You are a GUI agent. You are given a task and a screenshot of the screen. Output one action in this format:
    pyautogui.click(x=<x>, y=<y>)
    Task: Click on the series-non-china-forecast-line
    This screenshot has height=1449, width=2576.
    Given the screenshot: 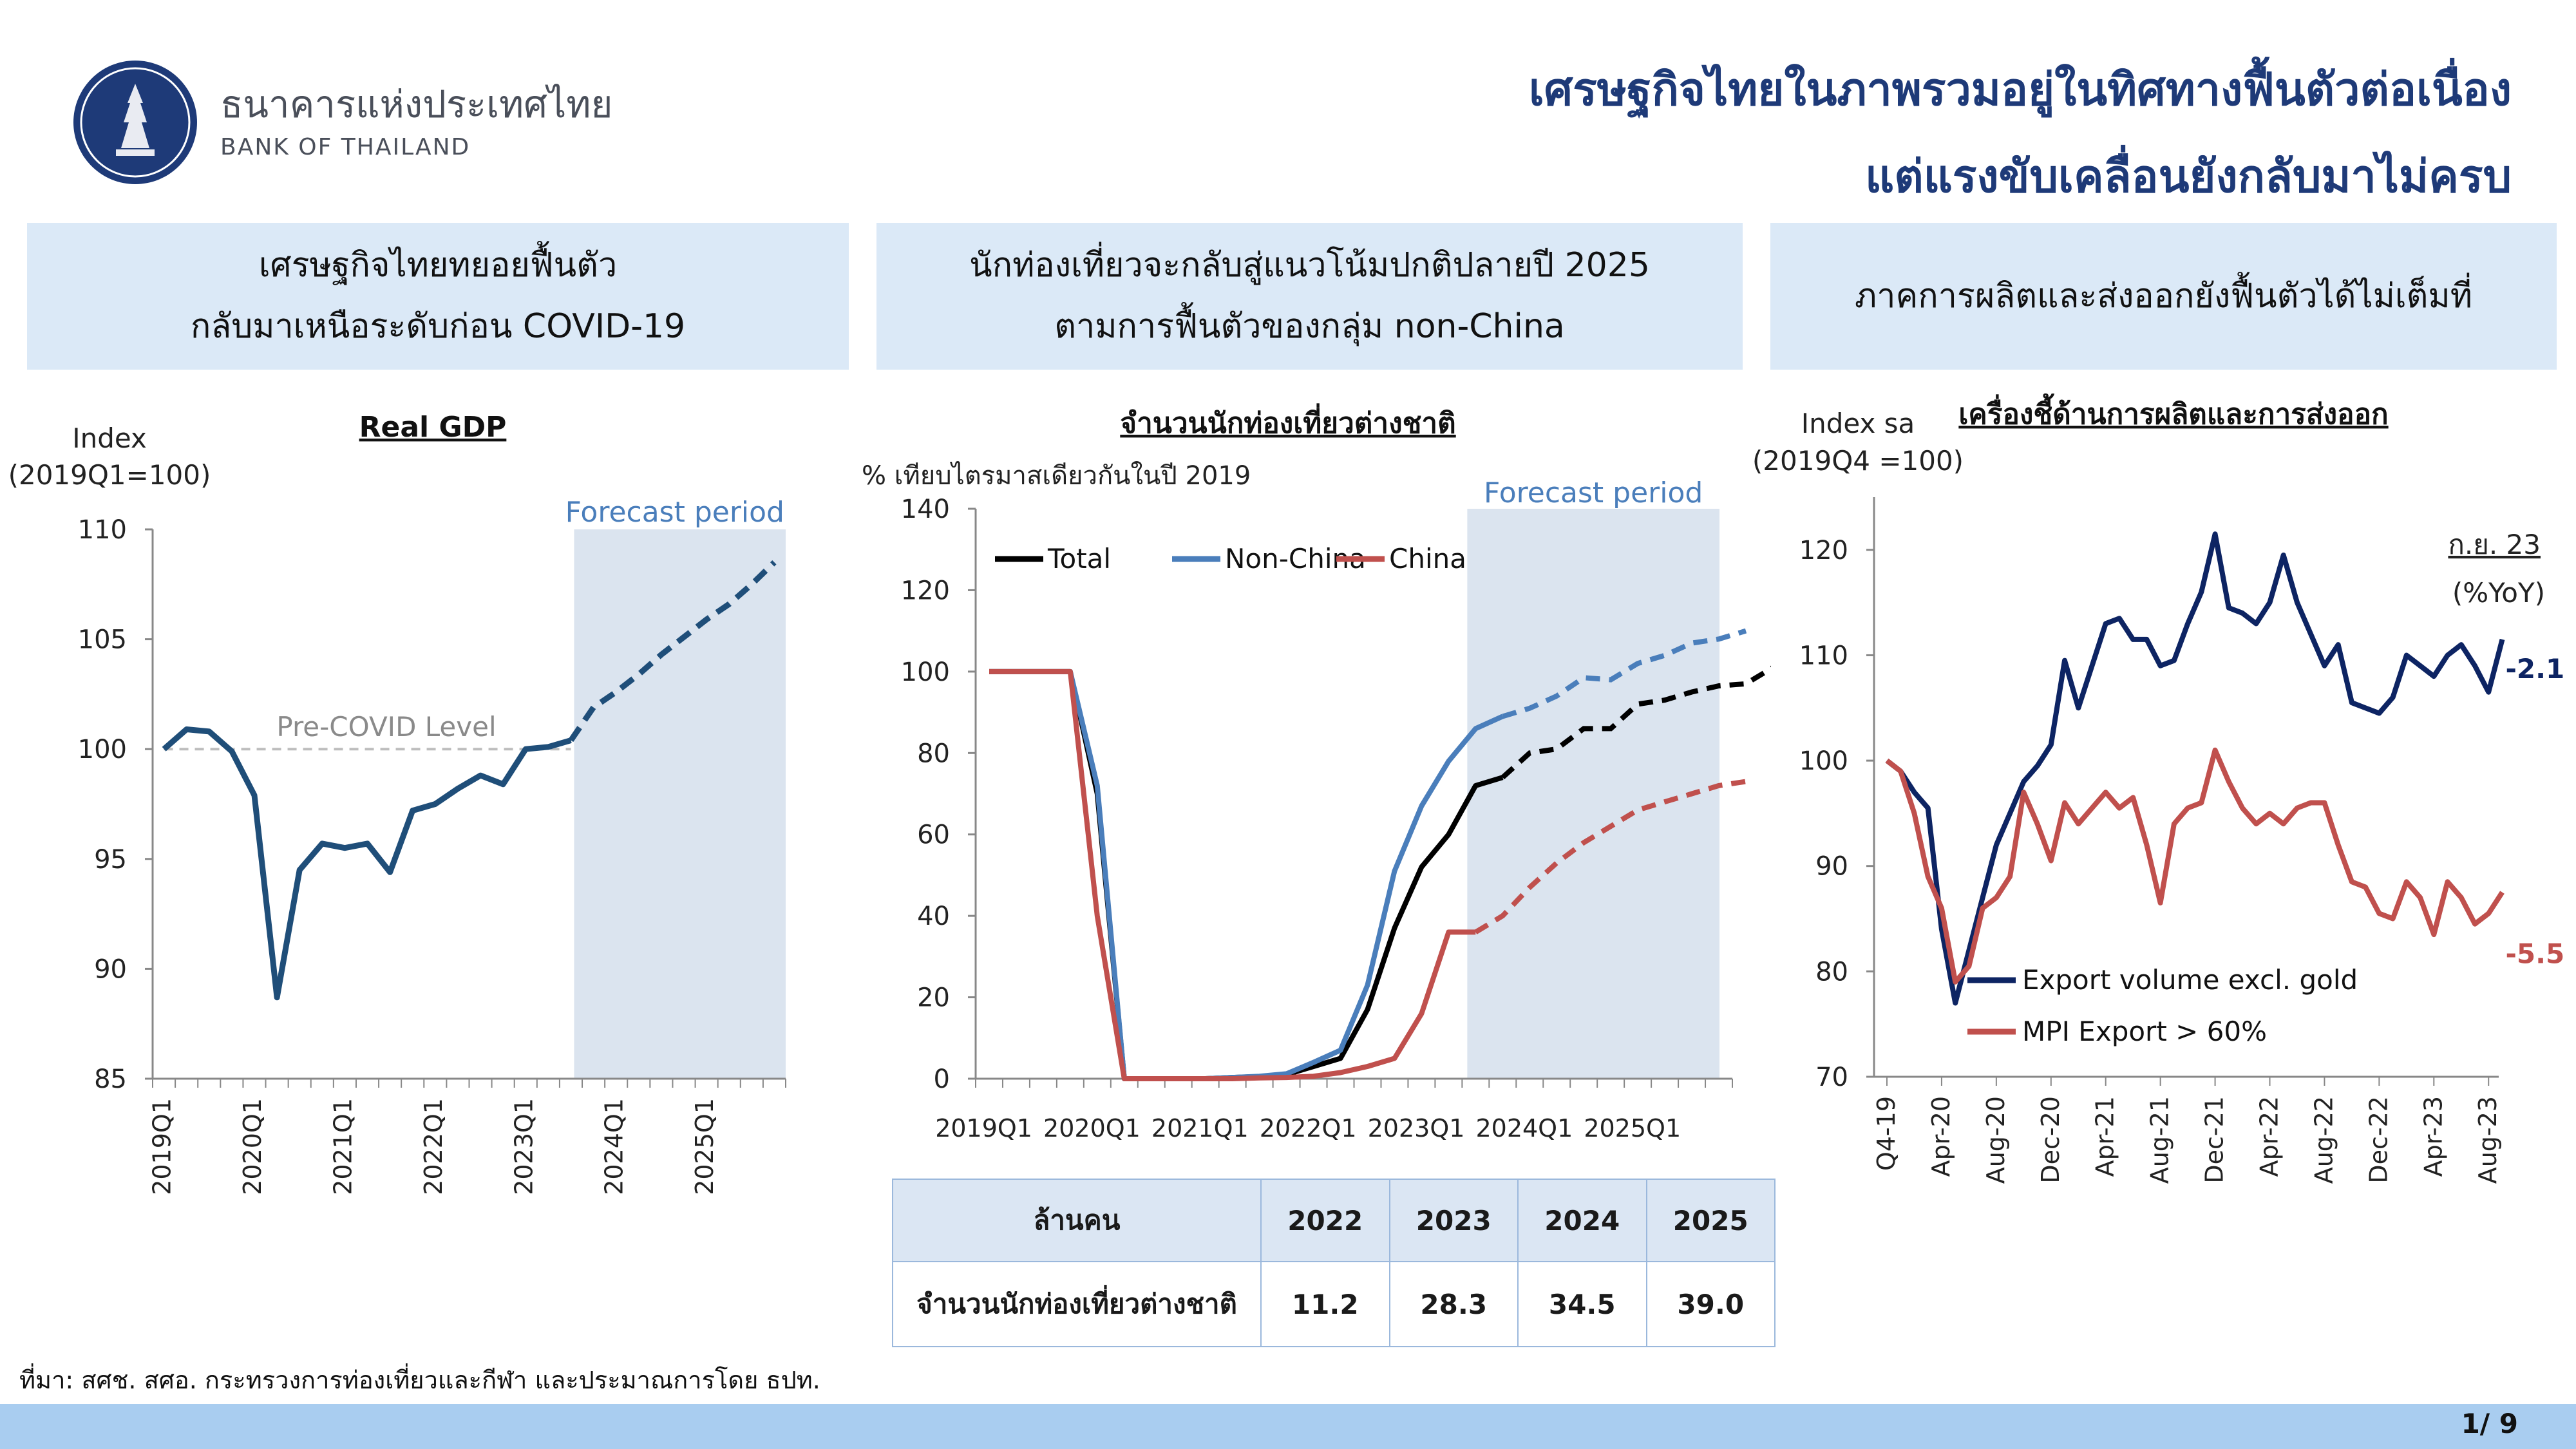 What is the action you would take?
    pyautogui.click(x=1624, y=674)
    